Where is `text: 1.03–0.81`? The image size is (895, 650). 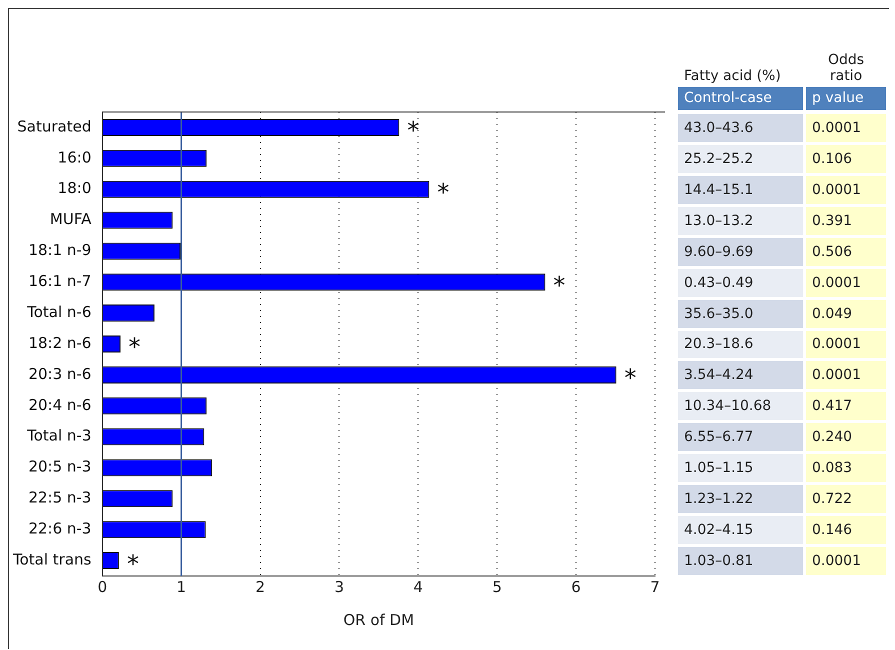 text: 1.03–0.81 is located at coordinates (740, 561).